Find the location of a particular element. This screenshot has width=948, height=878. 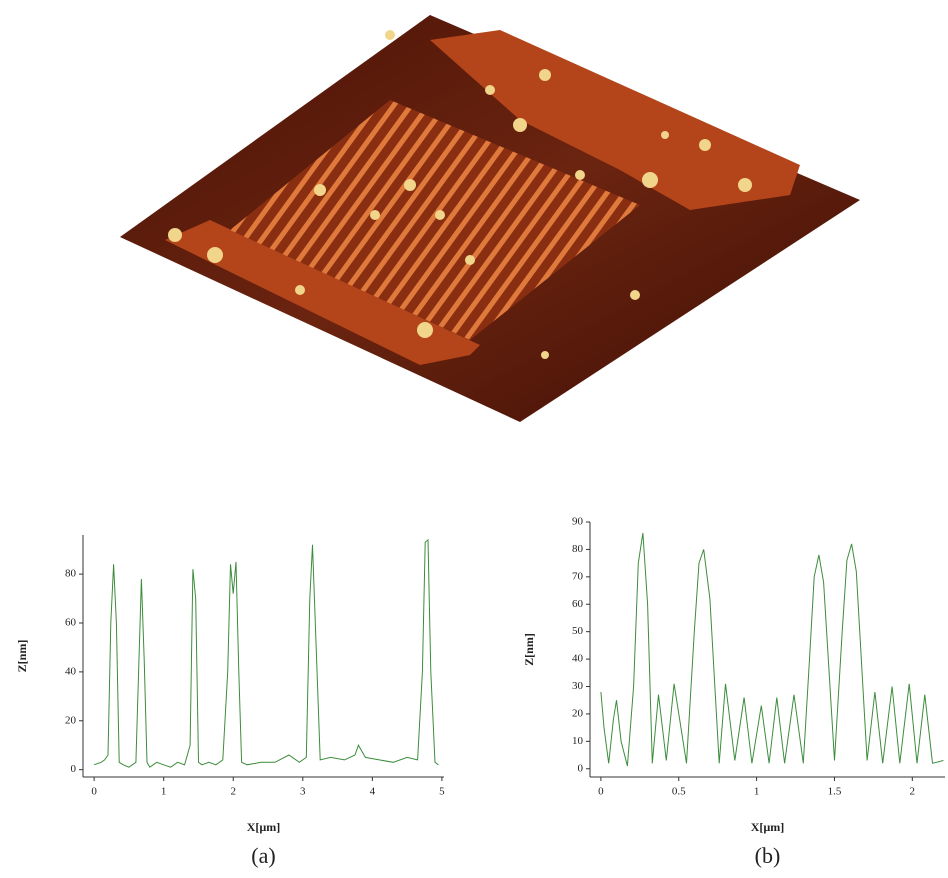

caption: (a) is located at coordinates (263, 855).